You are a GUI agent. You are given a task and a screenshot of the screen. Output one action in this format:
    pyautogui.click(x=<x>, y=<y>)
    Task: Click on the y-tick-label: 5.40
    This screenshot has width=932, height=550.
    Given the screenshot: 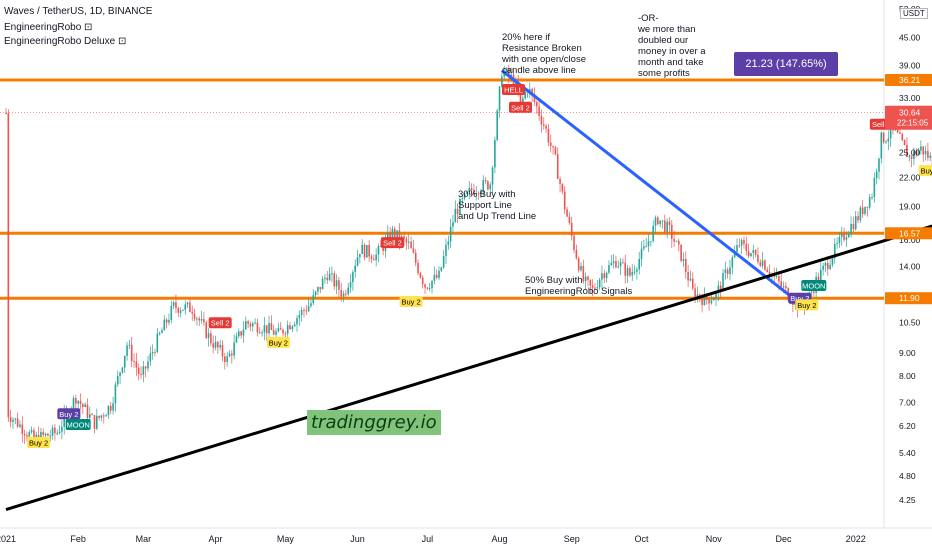 What is the action you would take?
    pyautogui.click(x=907, y=453)
    